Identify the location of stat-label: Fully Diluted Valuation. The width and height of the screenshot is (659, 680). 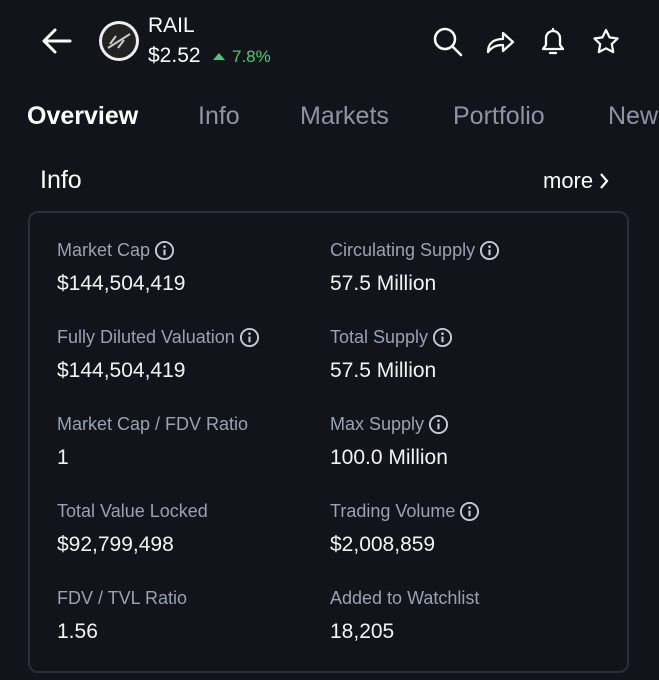
(158, 337).